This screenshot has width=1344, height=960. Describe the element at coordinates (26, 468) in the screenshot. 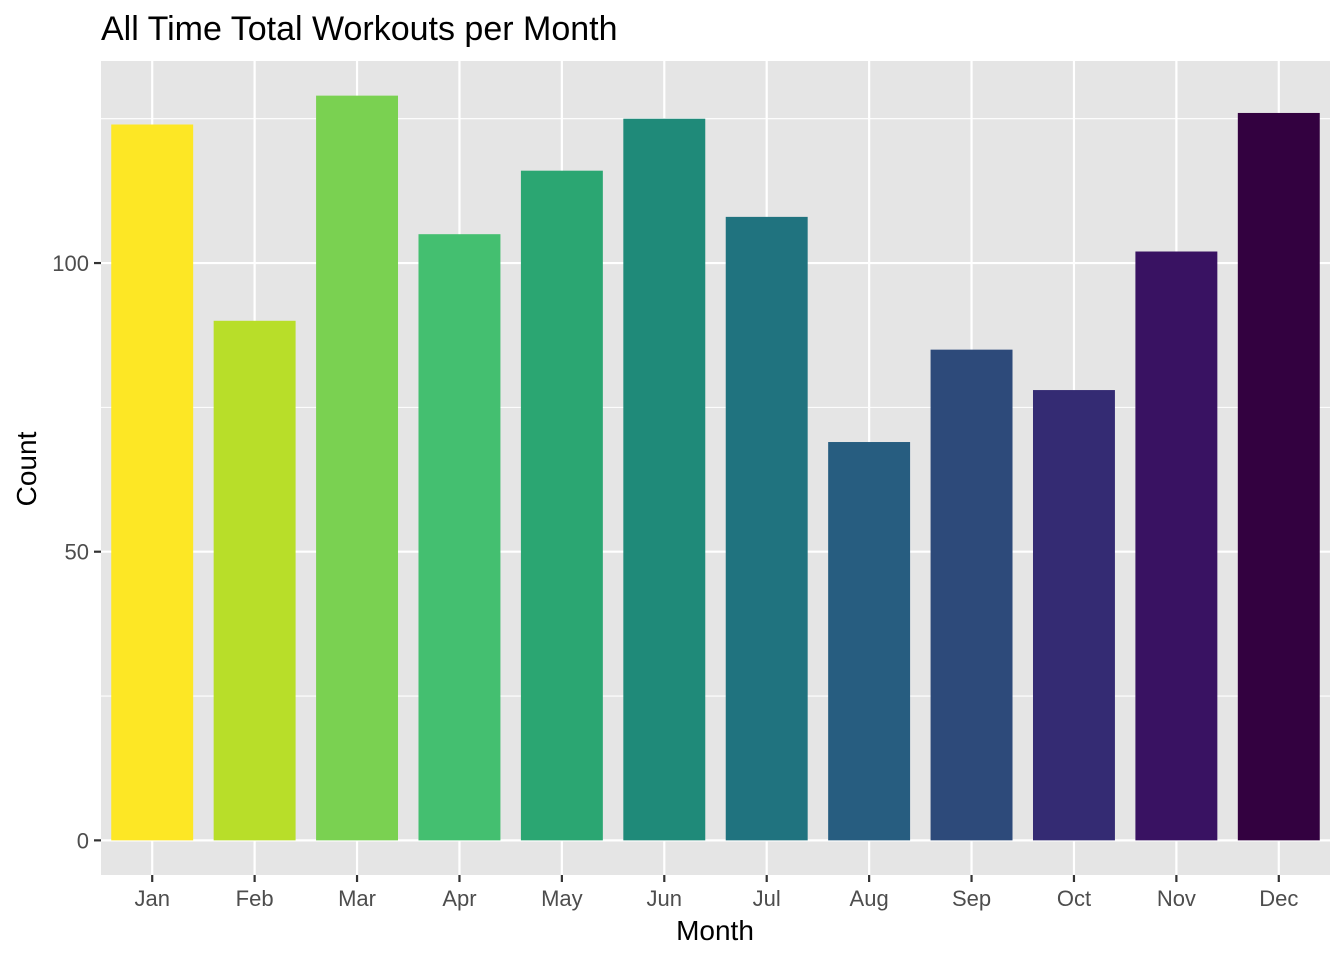

I see `y-axis-title: Count` at that location.